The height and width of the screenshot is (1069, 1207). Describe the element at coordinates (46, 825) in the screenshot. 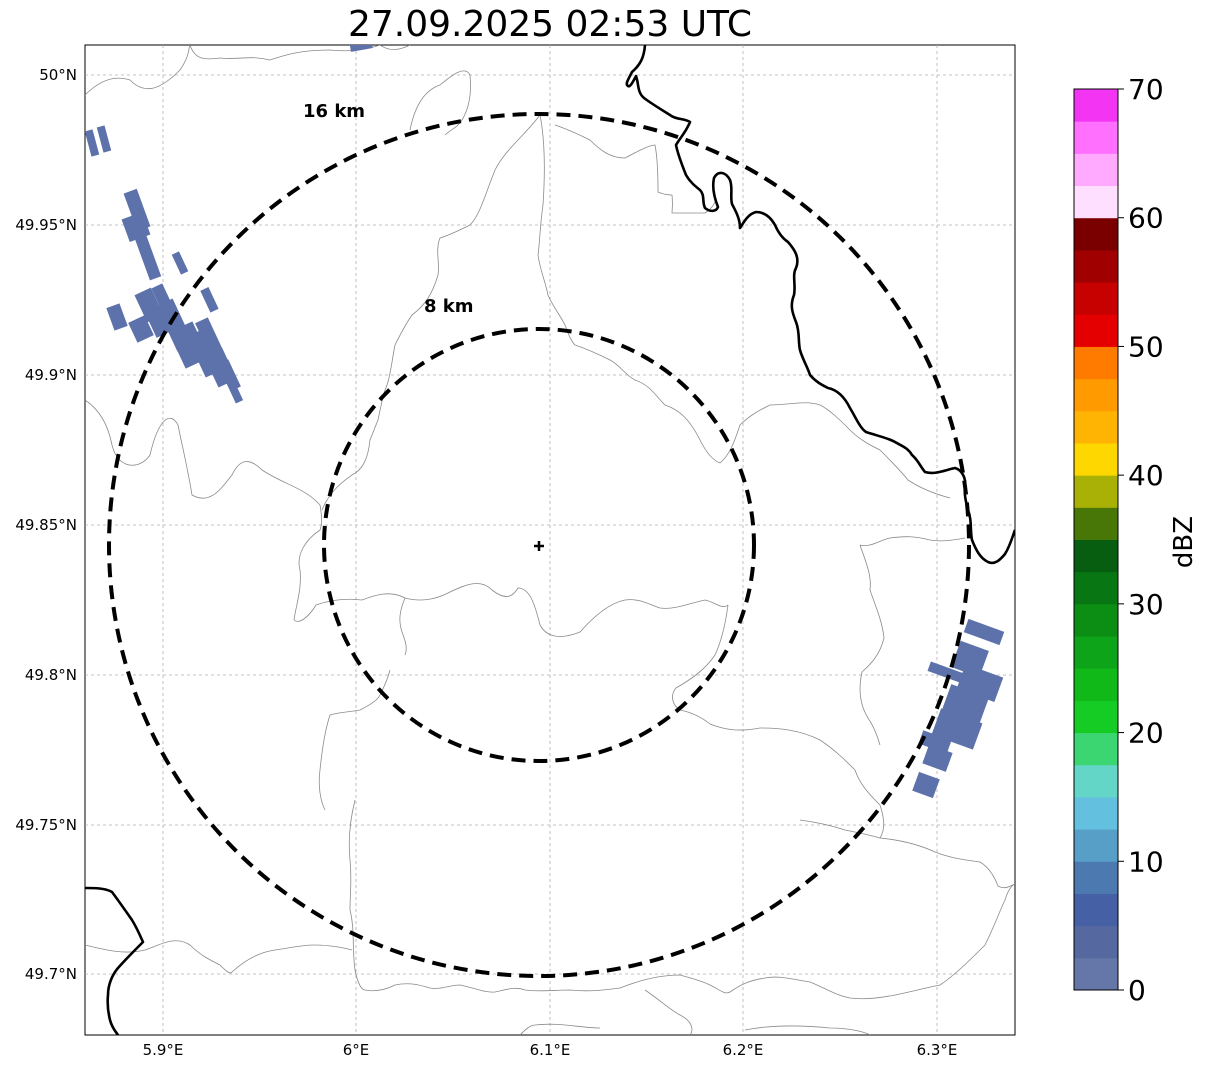

I see `lat-label: 49.75°N` at that location.